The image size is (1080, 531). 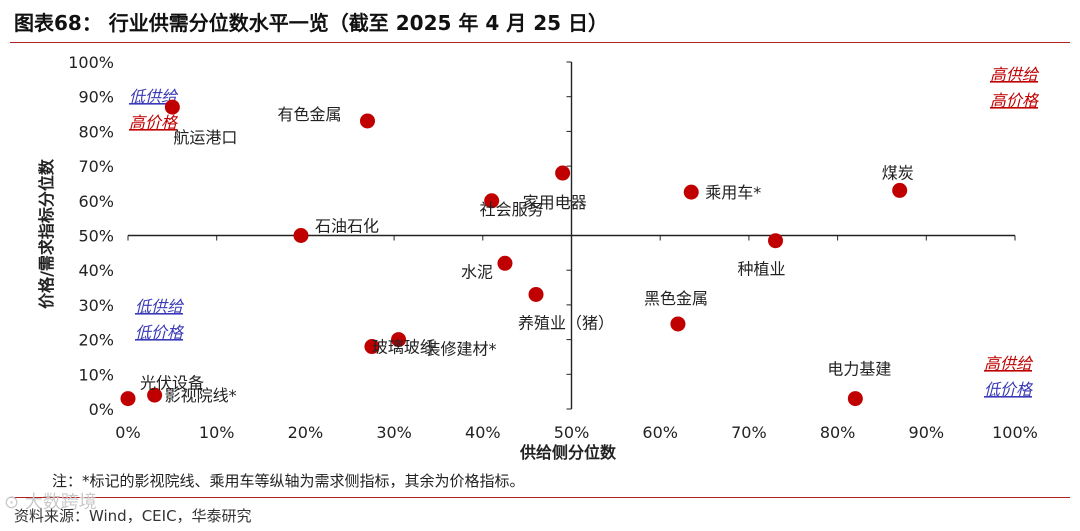 What do you see at coordinates (660, 432) in the screenshot?
I see `x-tick-label: 60%` at bounding box center [660, 432].